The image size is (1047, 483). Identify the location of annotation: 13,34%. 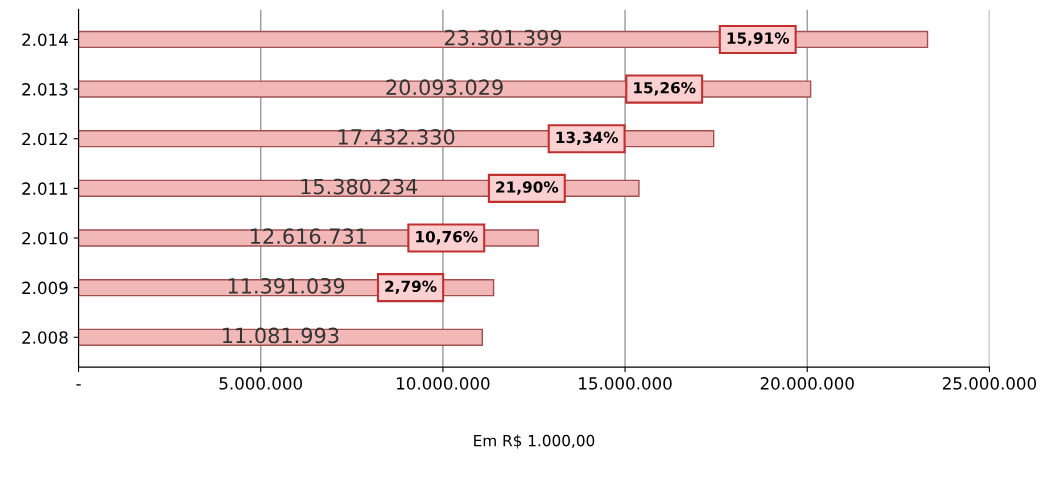
(587, 138).